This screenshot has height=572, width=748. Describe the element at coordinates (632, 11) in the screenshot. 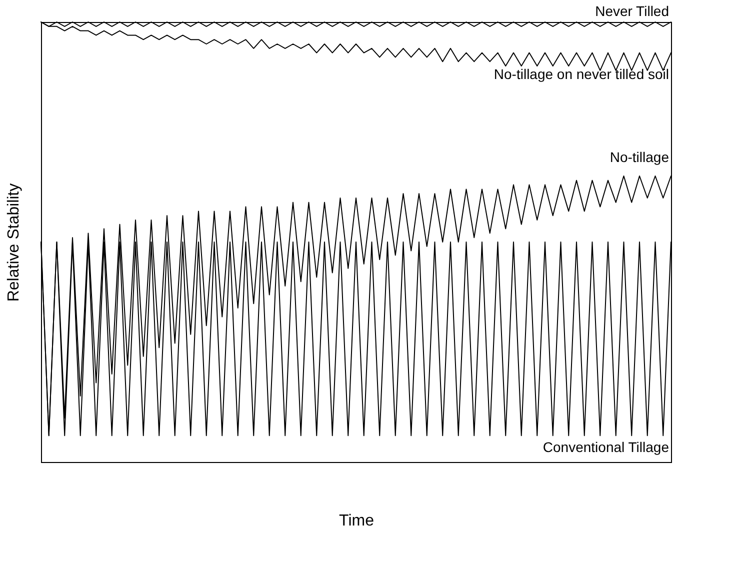

I see `series-label: Never Tilled` at that location.